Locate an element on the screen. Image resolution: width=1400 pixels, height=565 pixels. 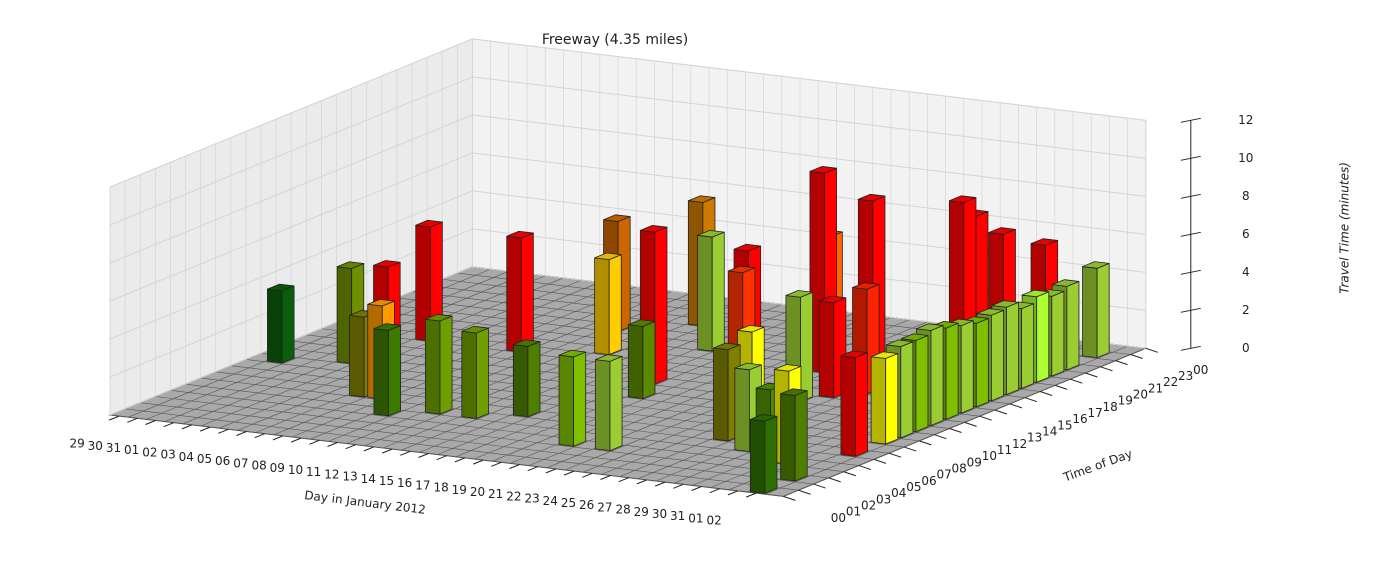
x-tick-label: 04 is located at coordinates (186, 457).